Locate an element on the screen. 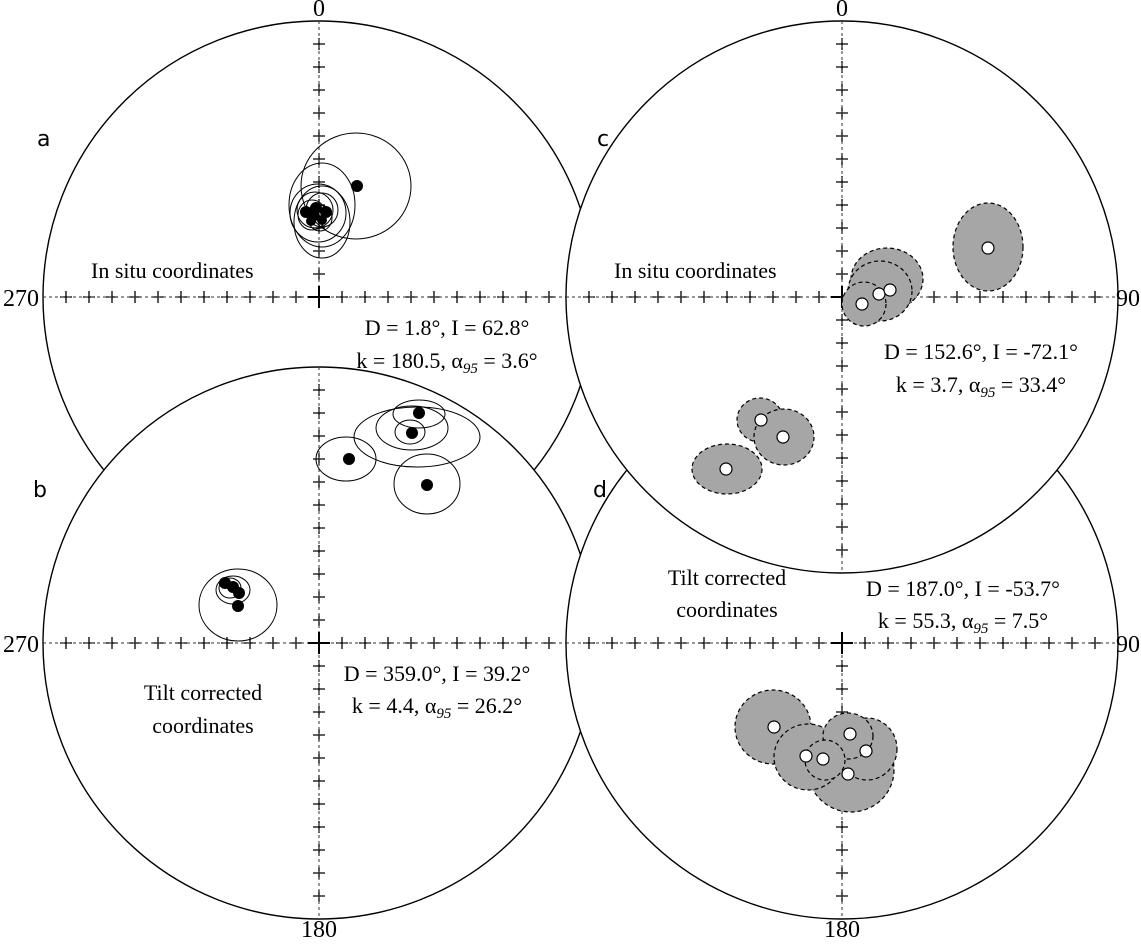 The height and width of the screenshot is (946, 1141). panel-c-east-label: 90 is located at coordinates (1128, 299).